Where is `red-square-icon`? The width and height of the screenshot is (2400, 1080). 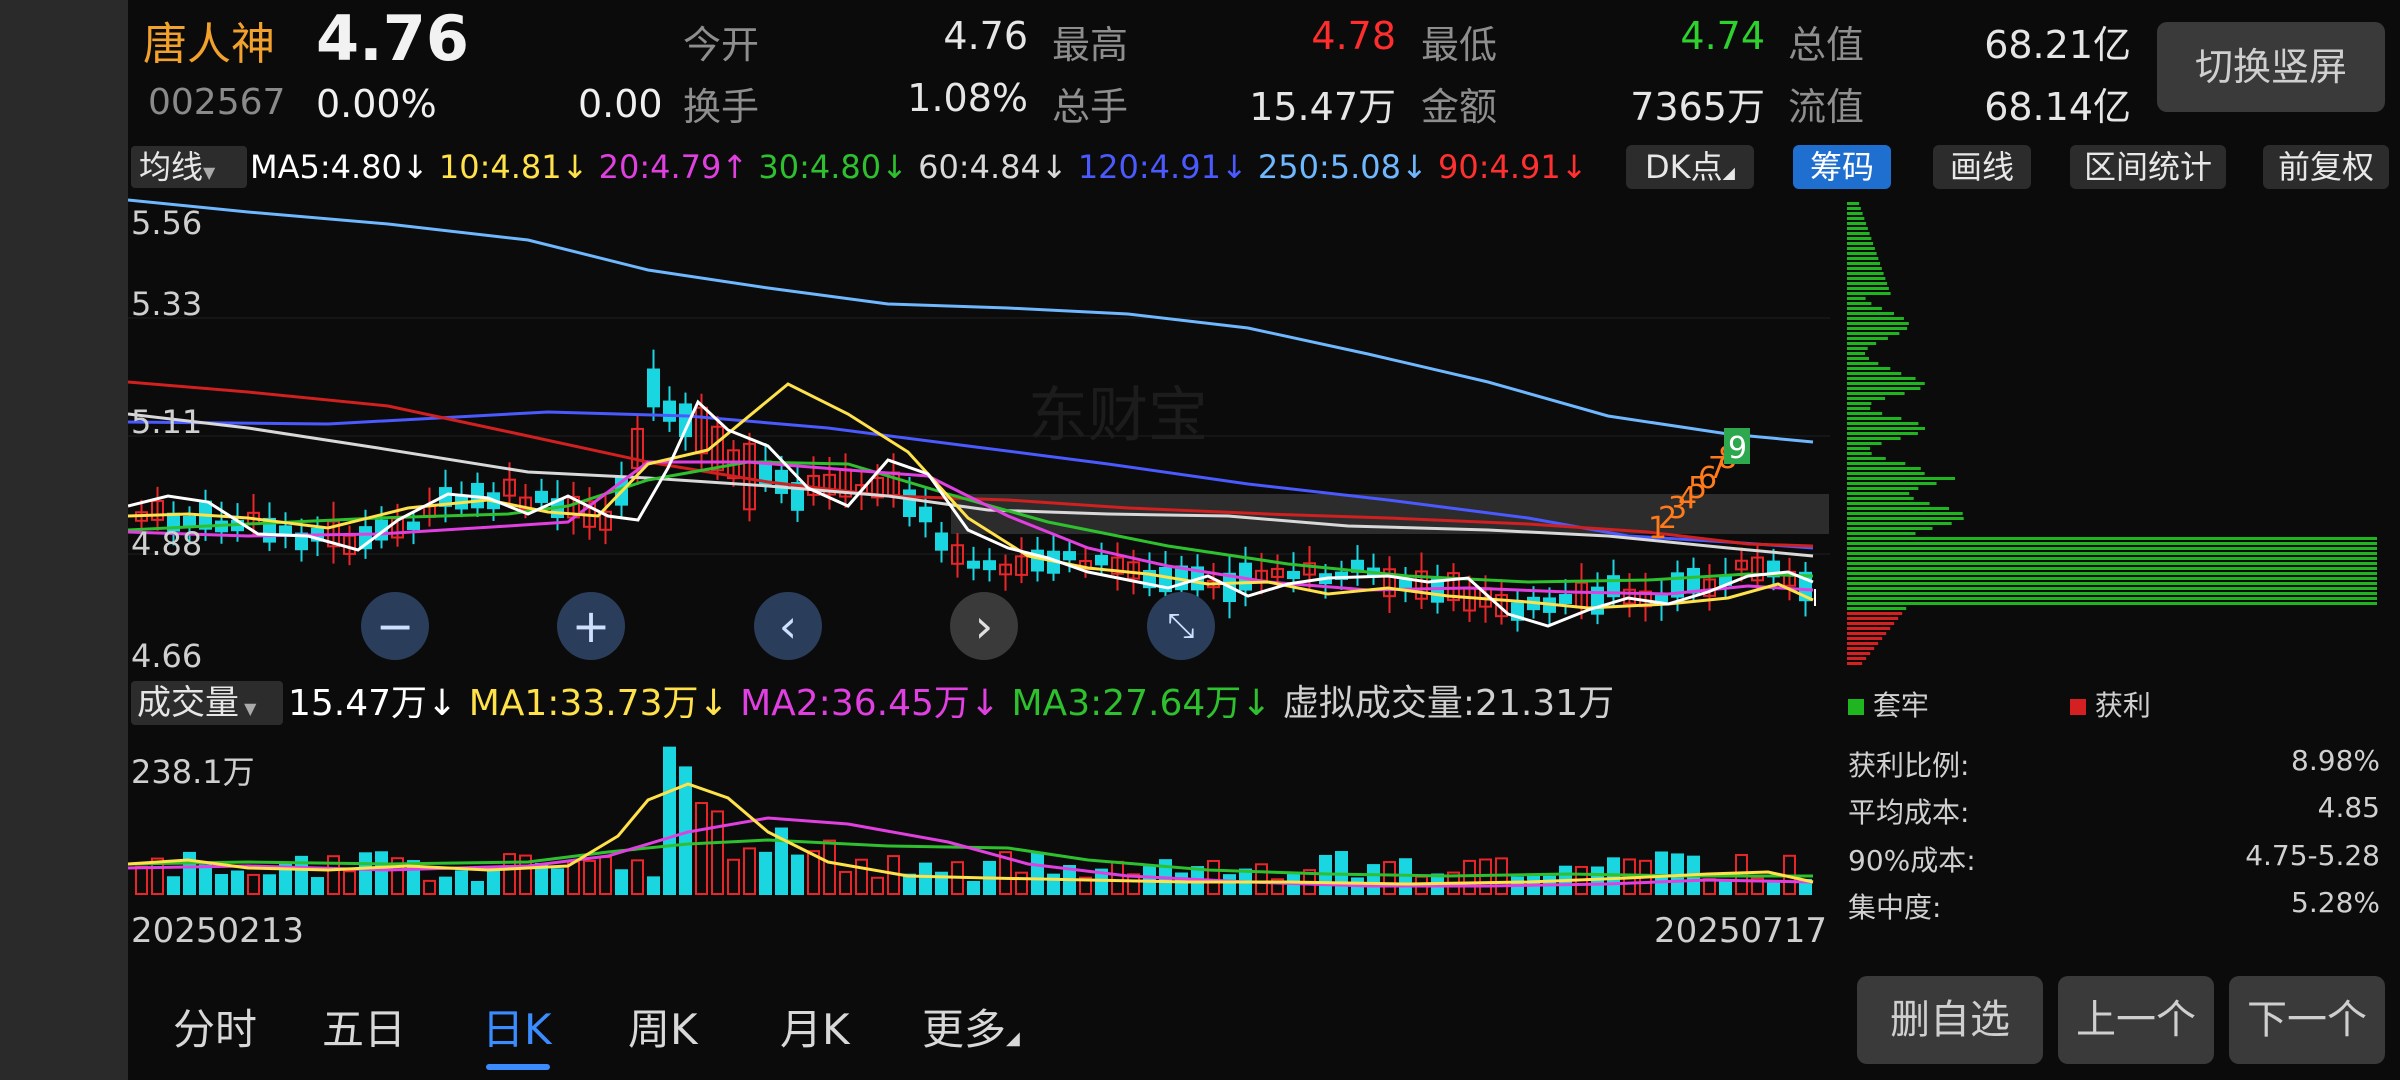
red-square-icon is located at coordinates (2078, 707).